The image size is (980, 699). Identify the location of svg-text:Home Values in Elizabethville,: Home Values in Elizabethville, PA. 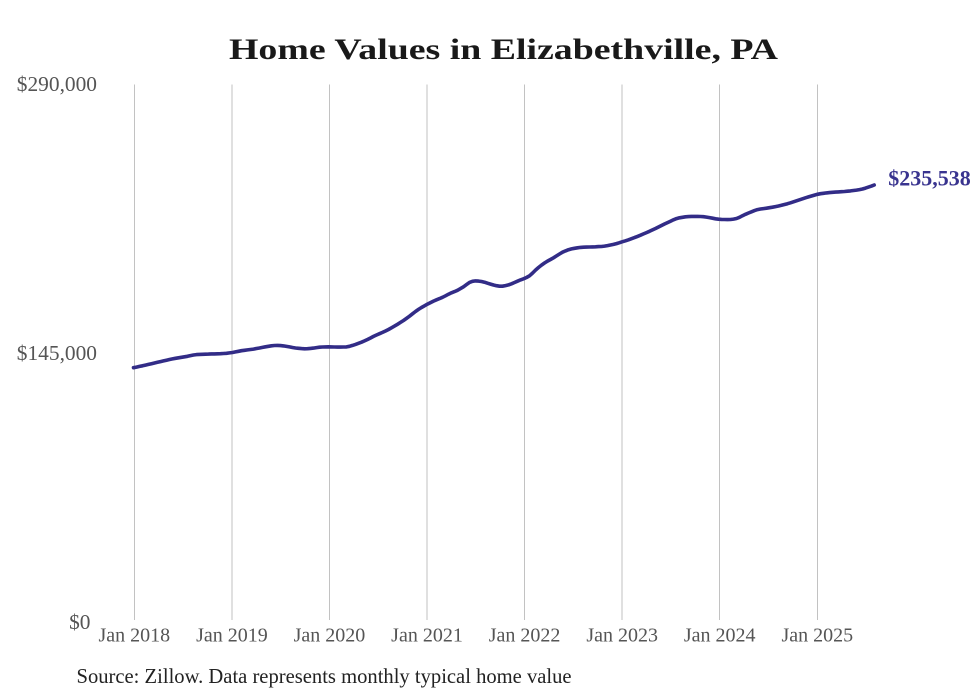
(503, 49).